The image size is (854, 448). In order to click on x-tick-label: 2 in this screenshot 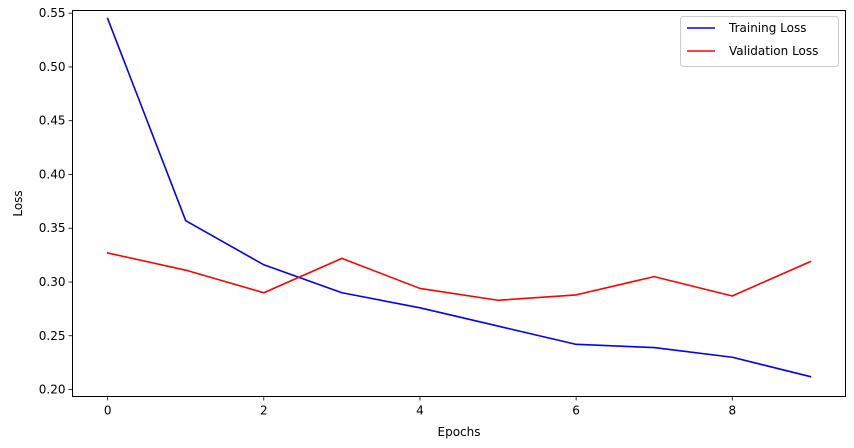, I will do `click(264, 411)`.